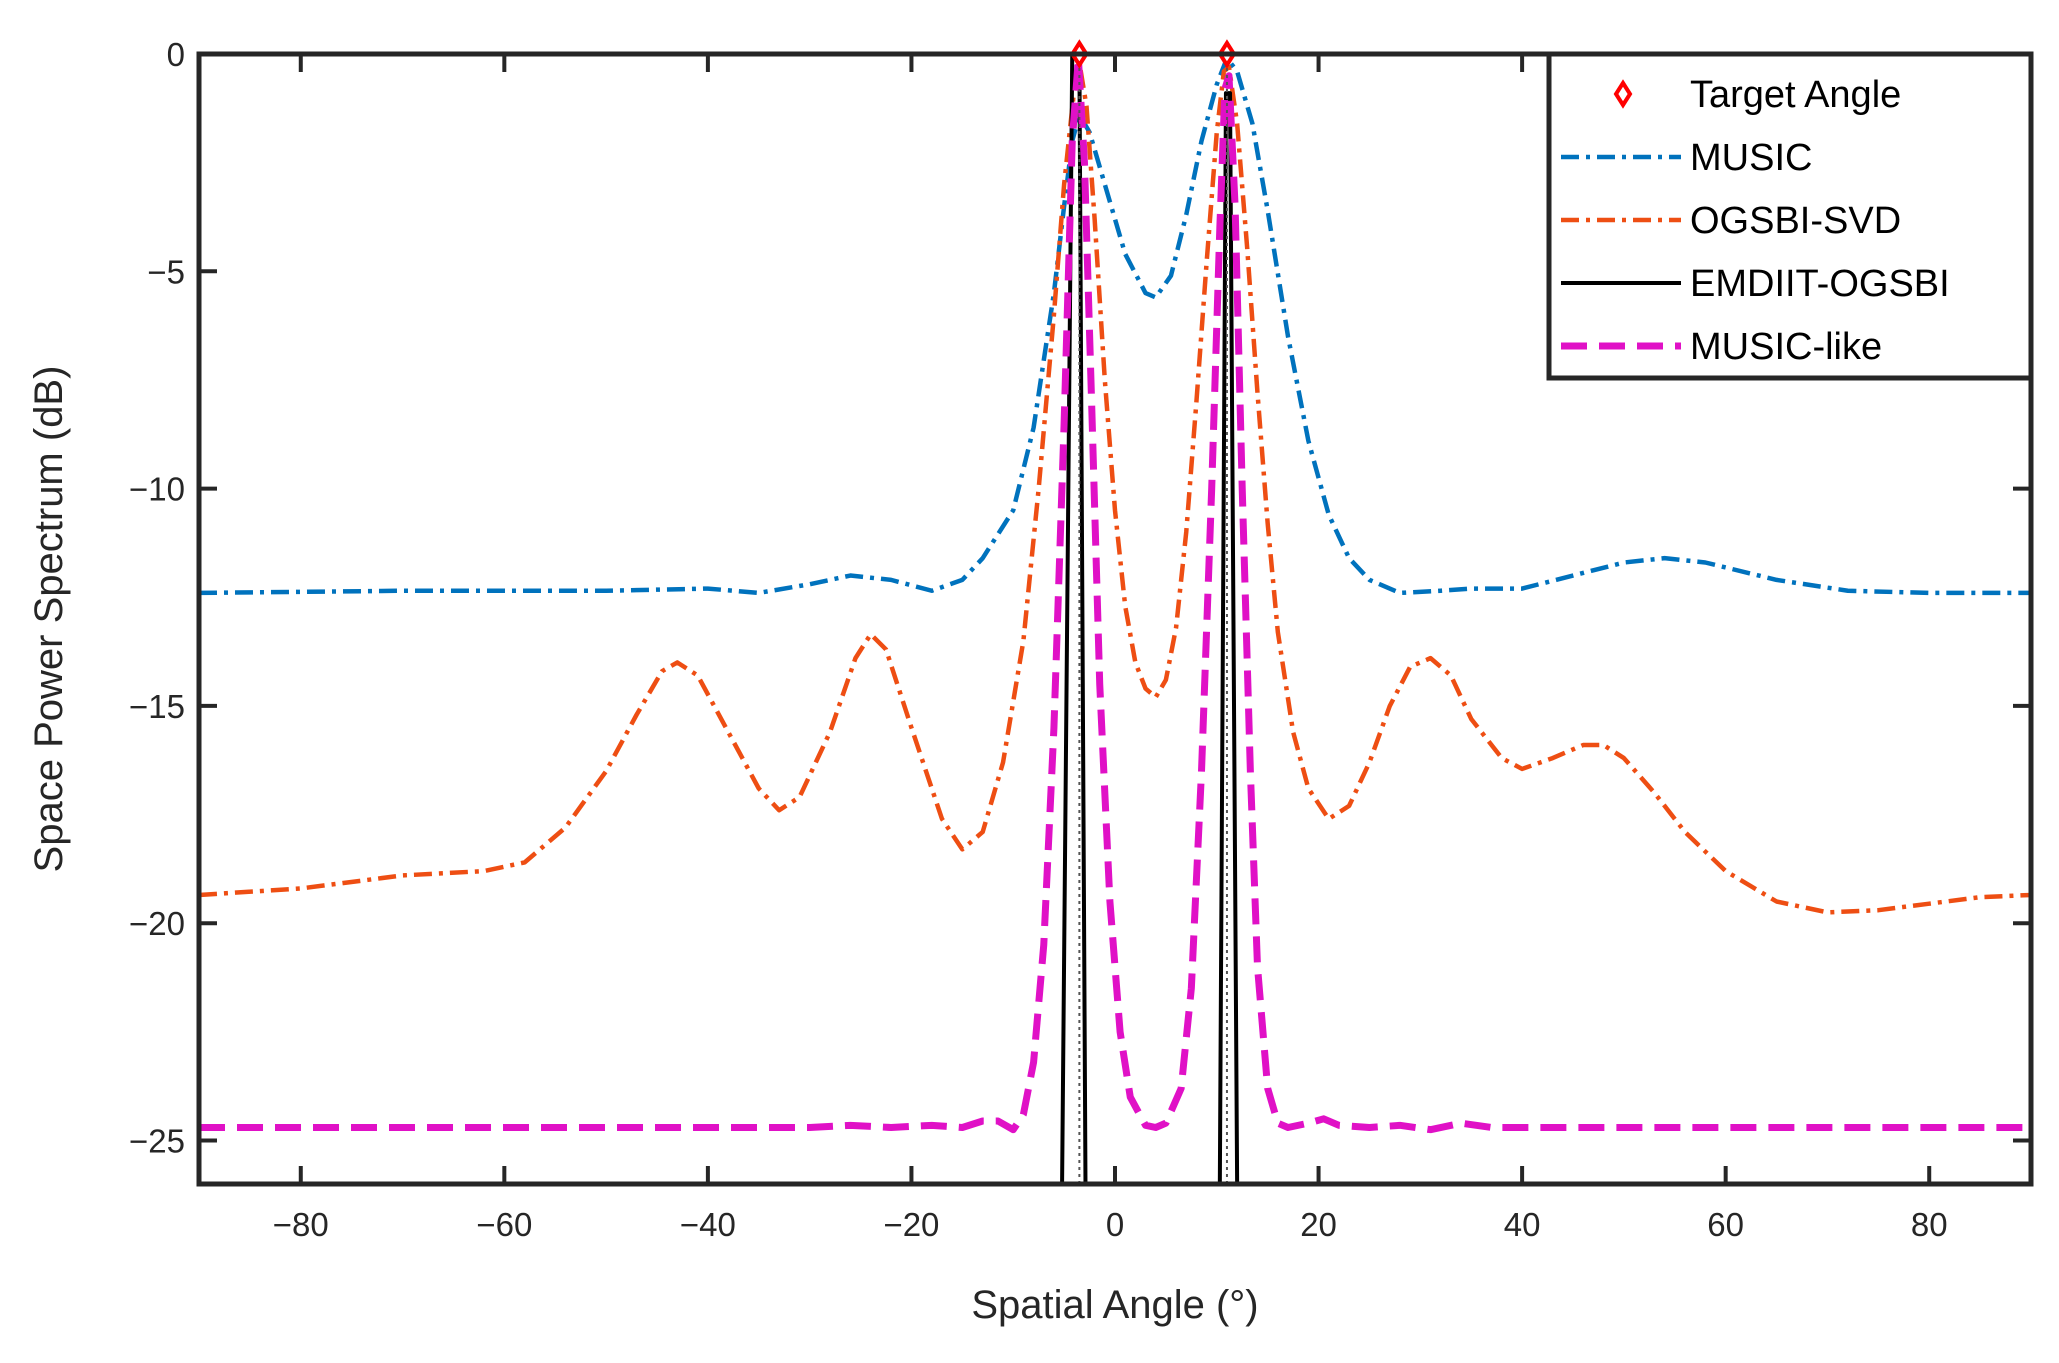 The width and height of the screenshot is (2059, 1363). What do you see at coordinates (1751, 158) in the screenshot?
I see `legend-label-music: MUSIC` at bounding box center [1751, 158].